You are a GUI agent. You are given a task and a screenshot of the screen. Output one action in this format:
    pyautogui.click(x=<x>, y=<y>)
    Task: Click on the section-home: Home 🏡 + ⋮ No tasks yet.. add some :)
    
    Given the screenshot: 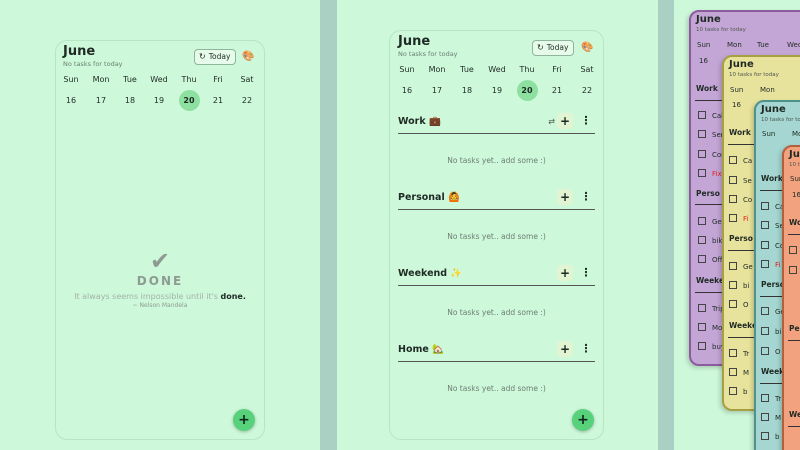 What is the action you would take?
    pyautogui.click(x=496, y=375)
    